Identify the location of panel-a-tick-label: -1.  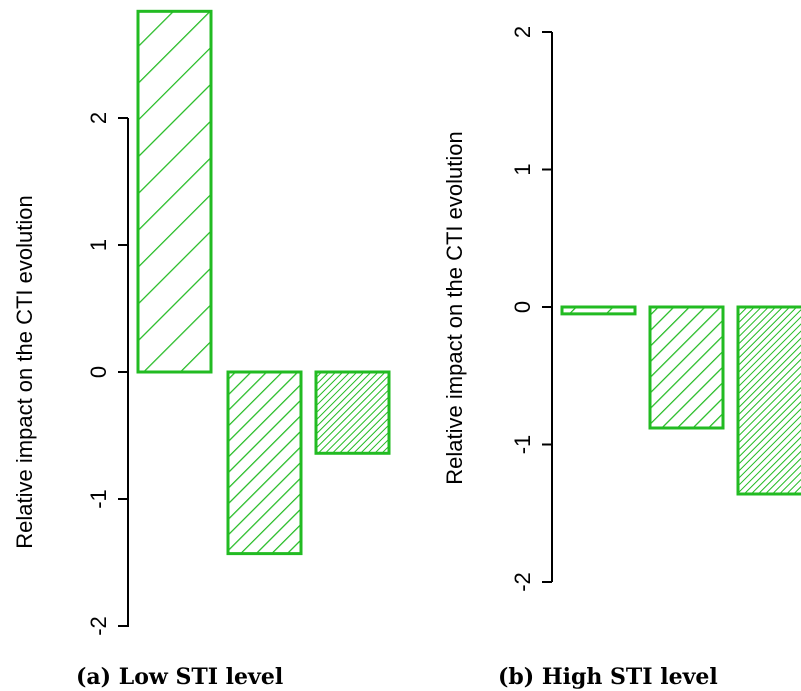
(98, 499).